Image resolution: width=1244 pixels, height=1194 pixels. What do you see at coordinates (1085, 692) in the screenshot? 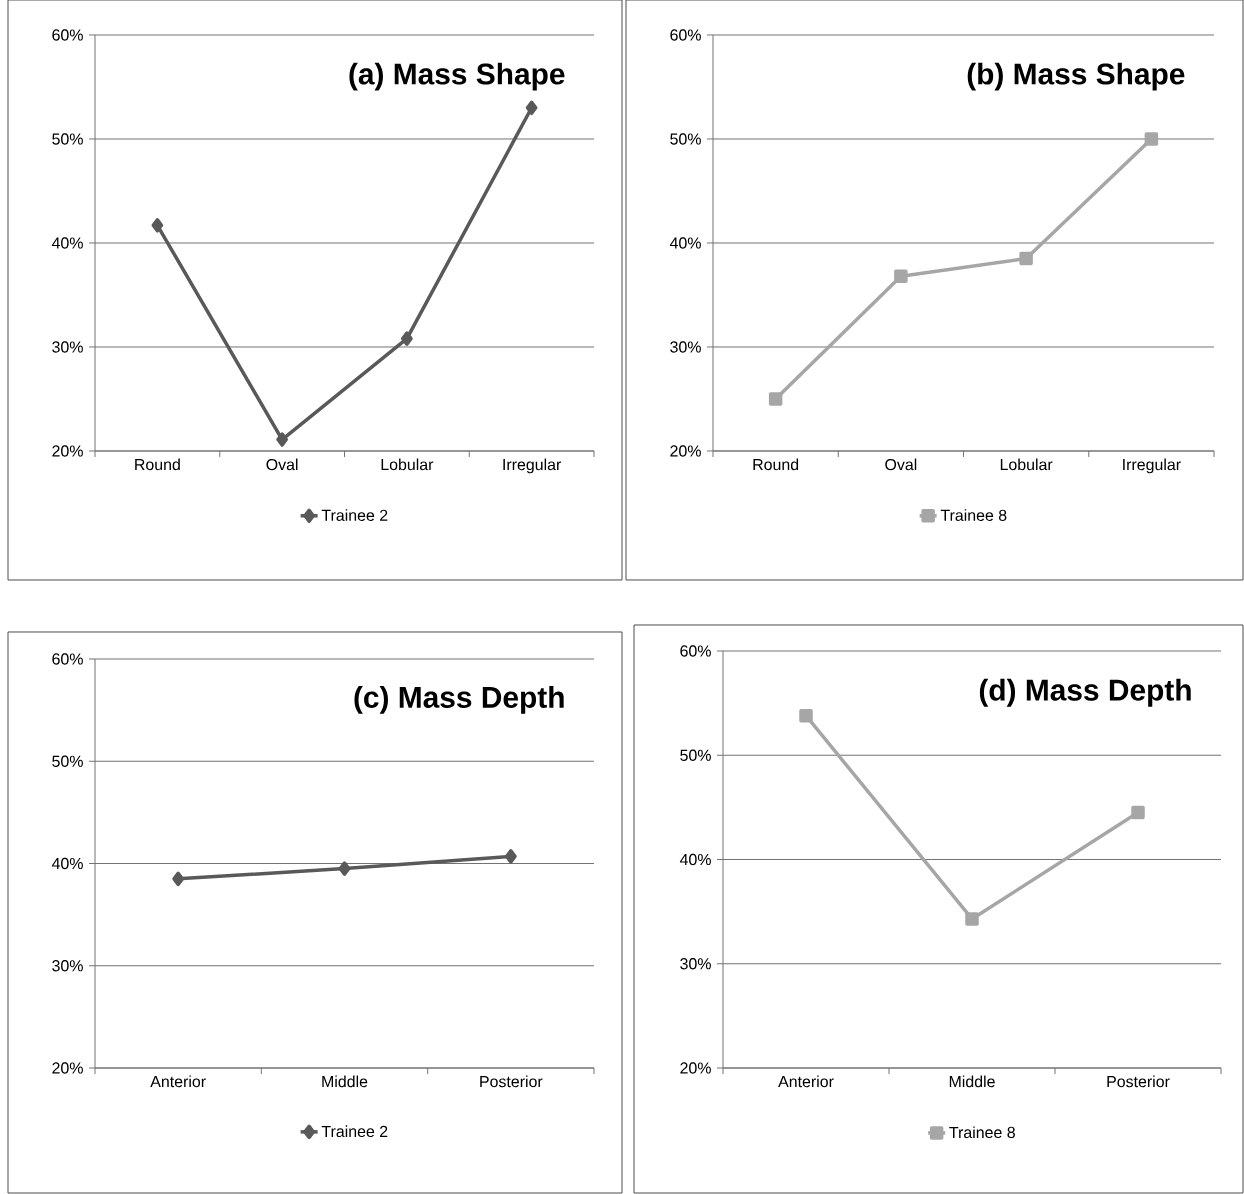
I see `text: (d) Mass Depth` at bounding box center [1085, 692].